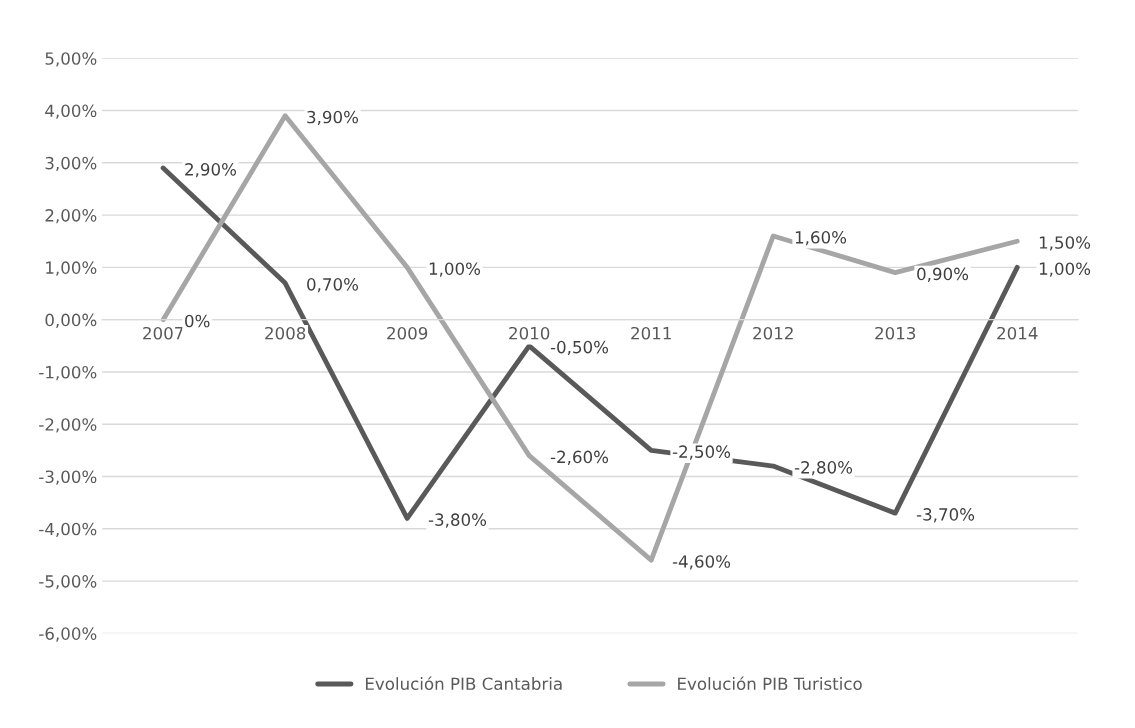  What do you see at coordinates (197, 321) in the screenshot?
I see `data-label: 0%` at bounding box center [197, 321].